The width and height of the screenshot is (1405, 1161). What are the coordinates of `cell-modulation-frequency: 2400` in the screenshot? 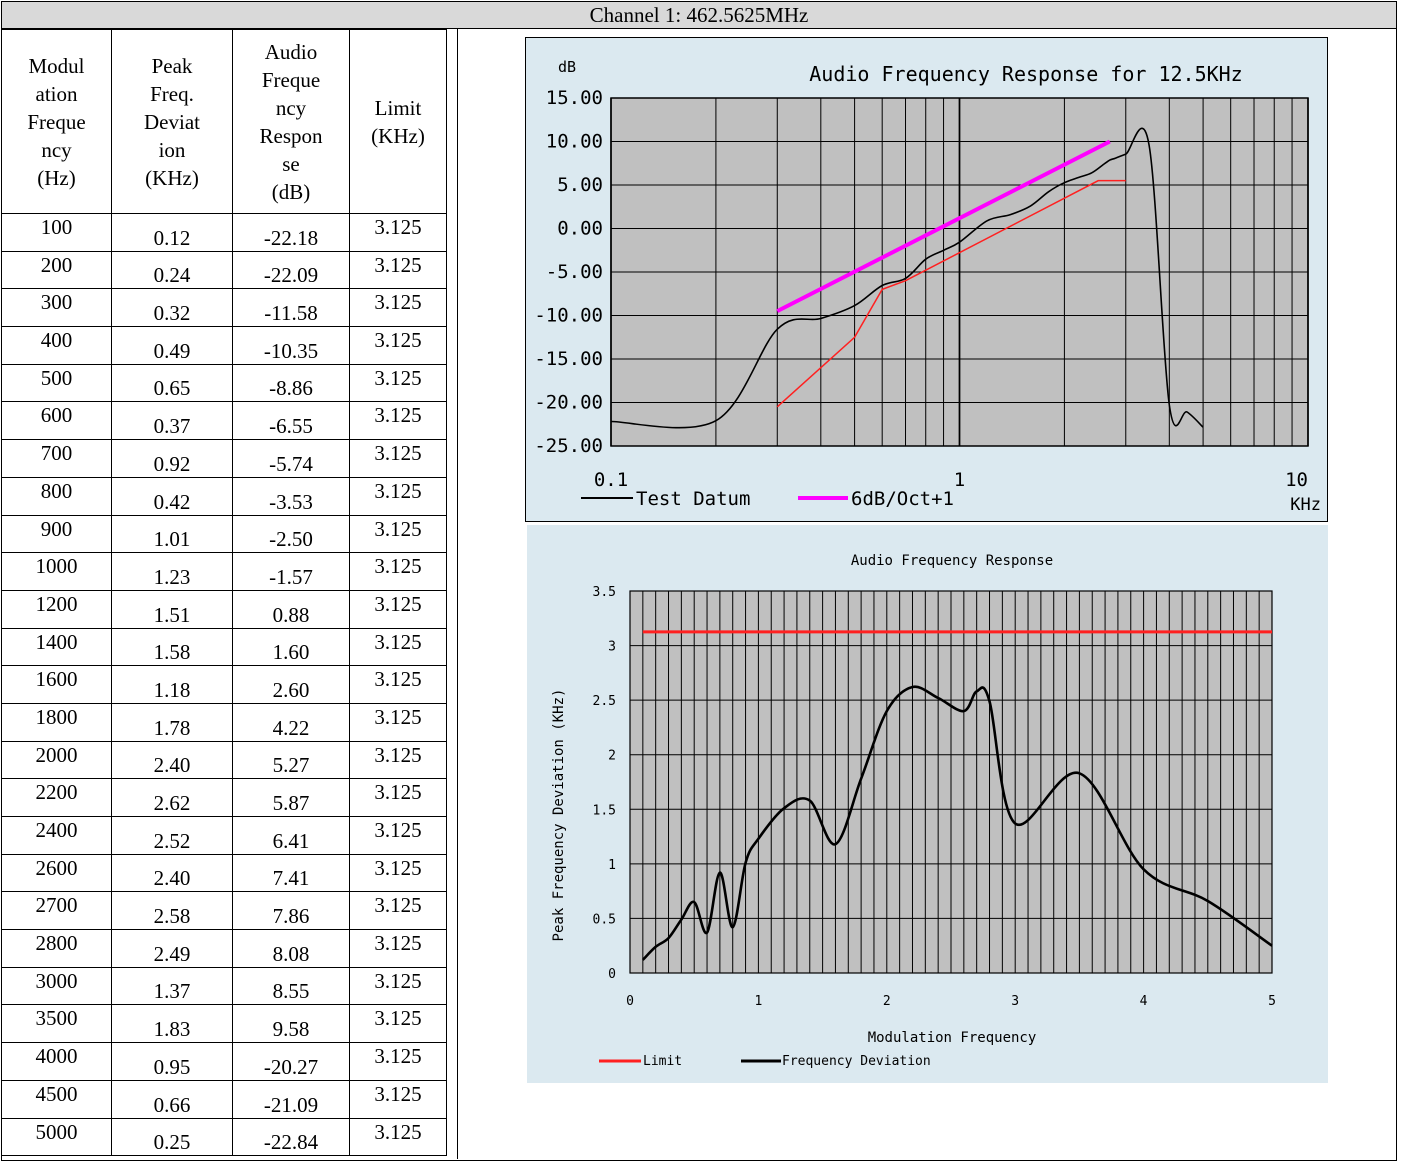 It's located at (56, 835).